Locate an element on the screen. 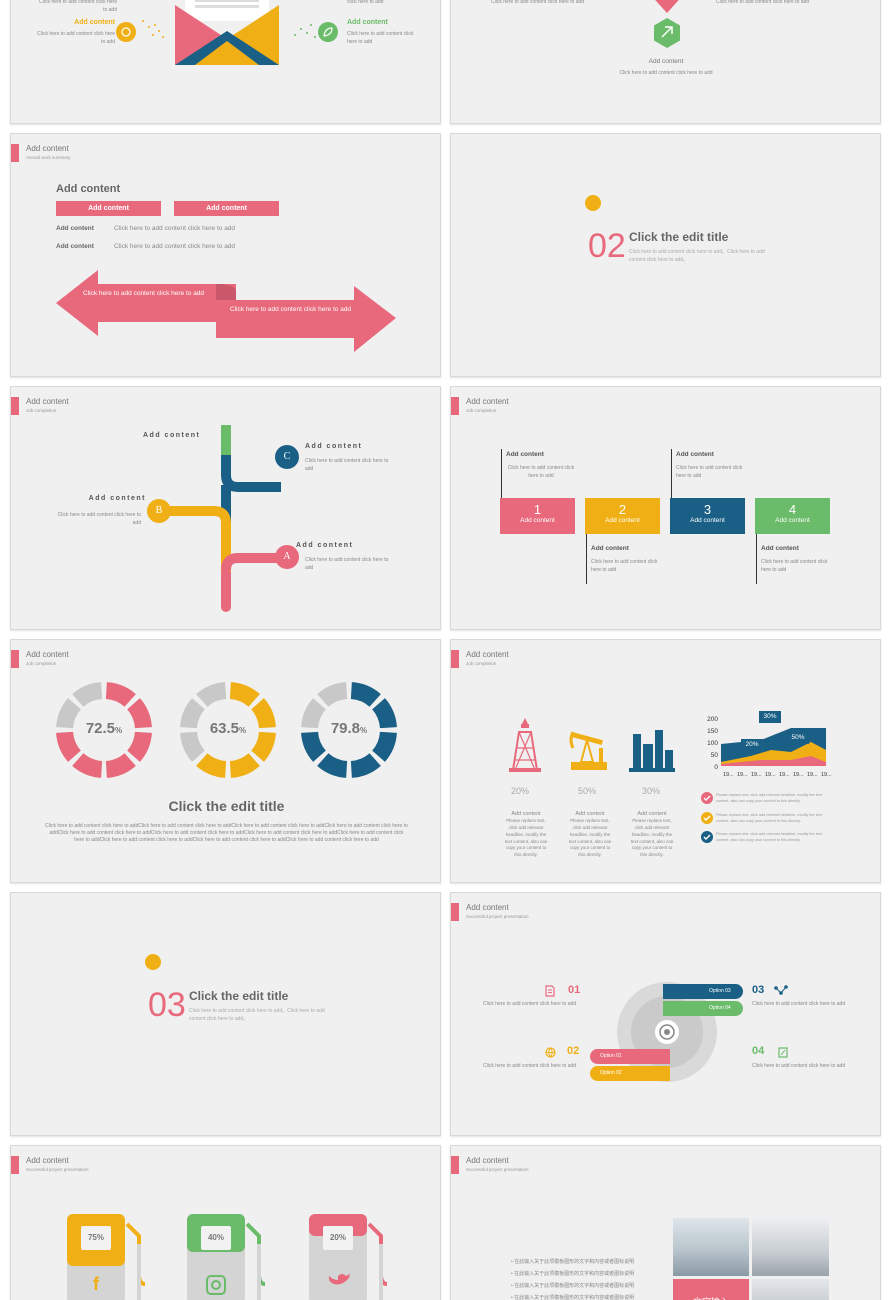  globe-icon is located at coordinates (550, 1052).